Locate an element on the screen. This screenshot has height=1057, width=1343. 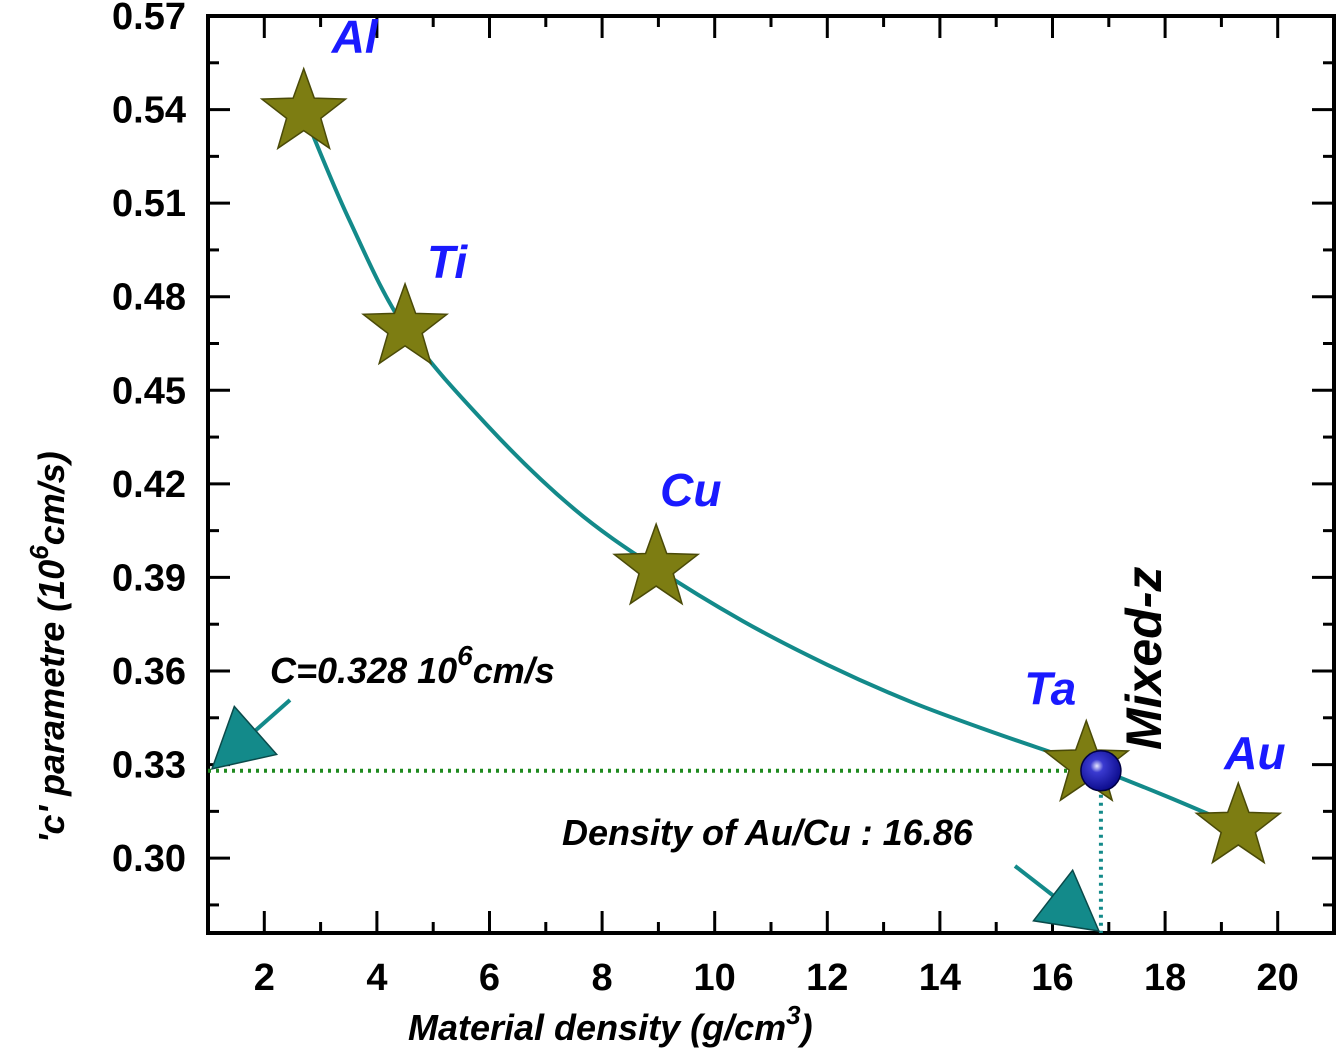
x-axis-title: Material density (g/cm3) is located at coordinates (610, 1024).